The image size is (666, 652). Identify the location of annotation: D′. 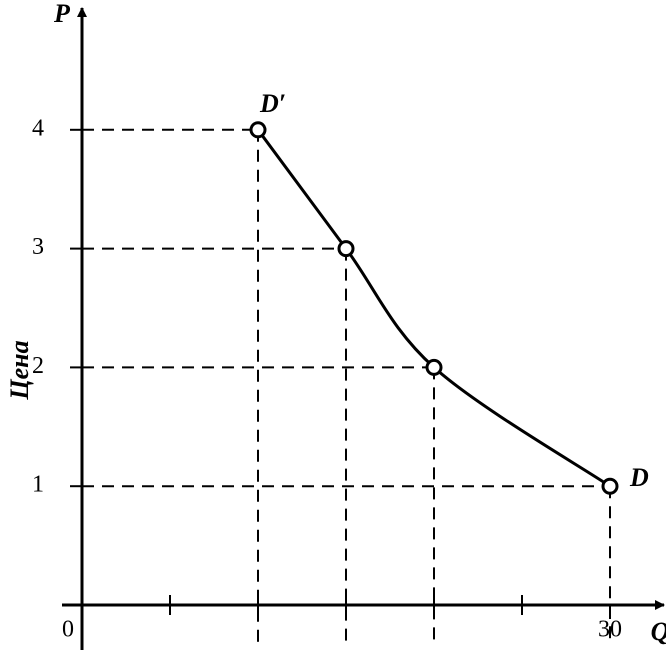
(272, 103).